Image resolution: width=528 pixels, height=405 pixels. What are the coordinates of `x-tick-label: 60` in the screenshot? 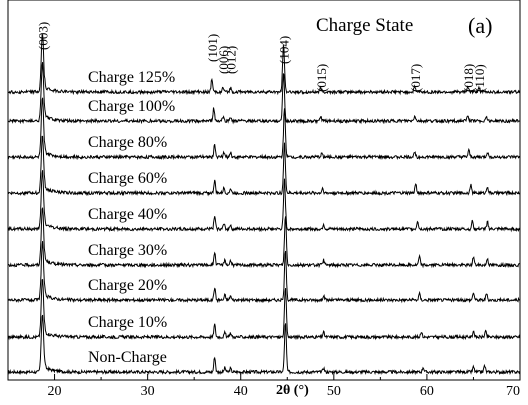 It's located at (427, 391).